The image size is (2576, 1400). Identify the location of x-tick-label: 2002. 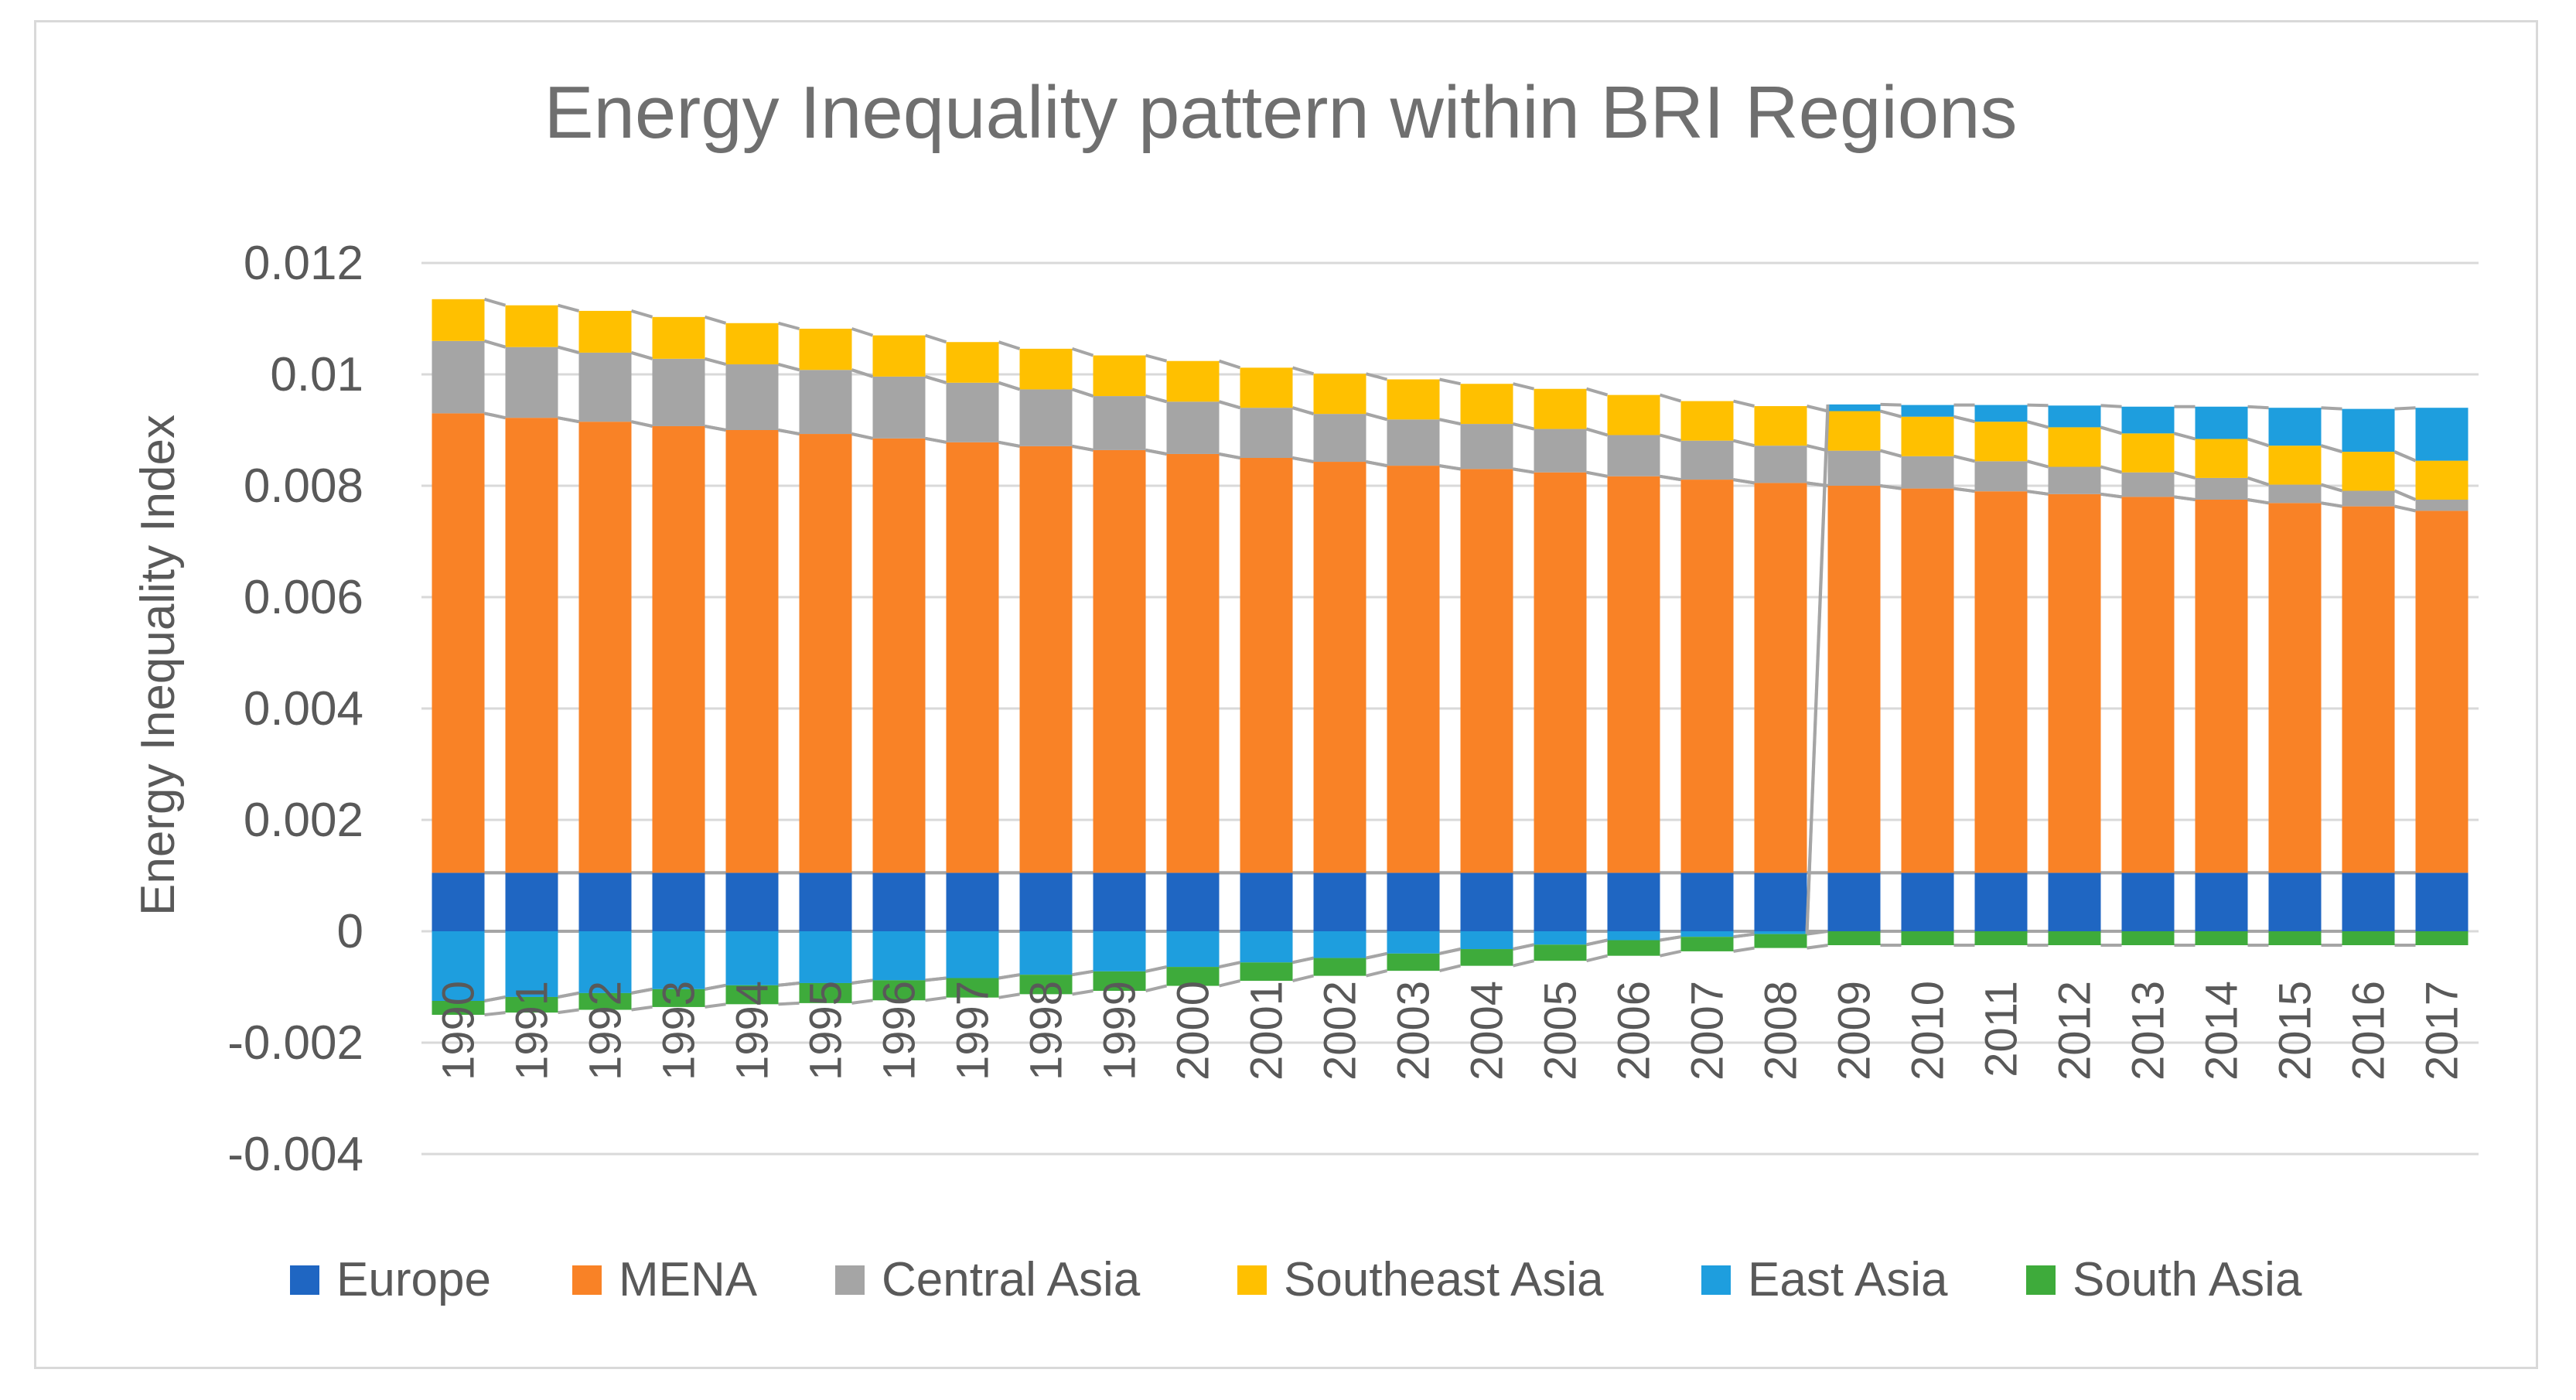
(1341, 1031).